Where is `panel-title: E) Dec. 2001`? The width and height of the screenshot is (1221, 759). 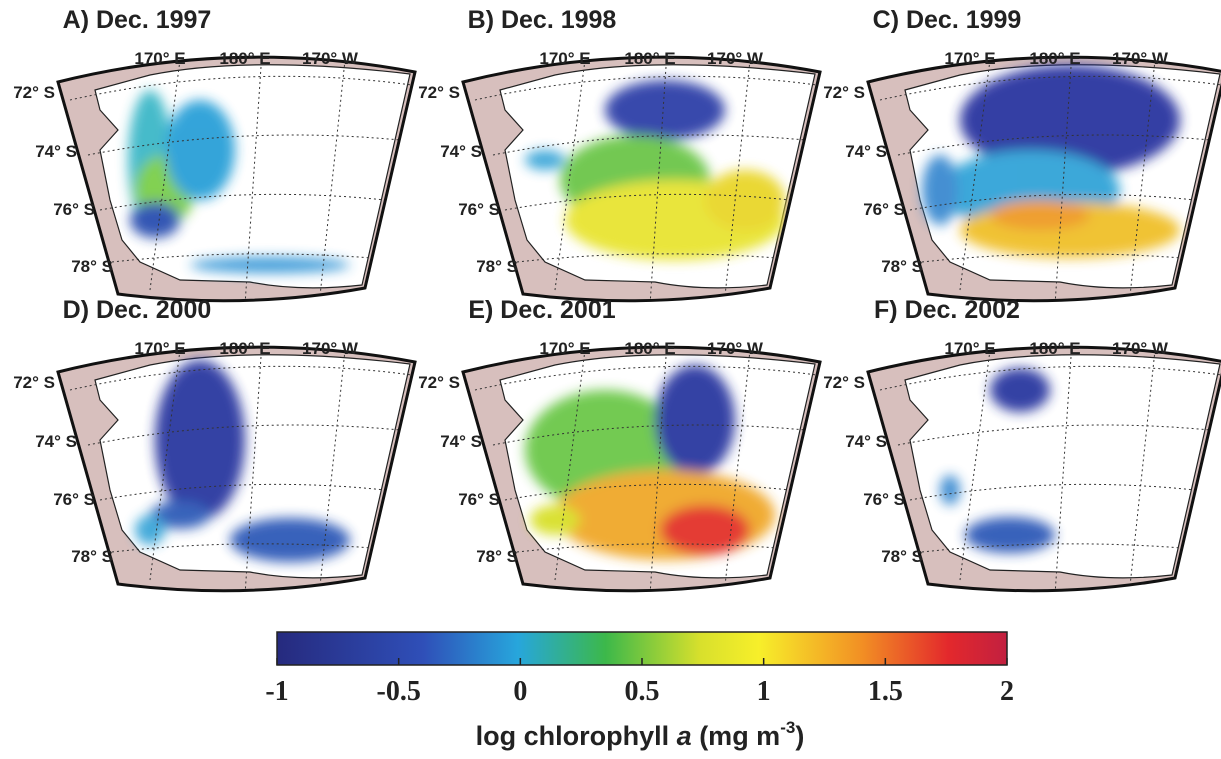 panel-title: E) Dec. 2001 is located at coordinates (541, 310).